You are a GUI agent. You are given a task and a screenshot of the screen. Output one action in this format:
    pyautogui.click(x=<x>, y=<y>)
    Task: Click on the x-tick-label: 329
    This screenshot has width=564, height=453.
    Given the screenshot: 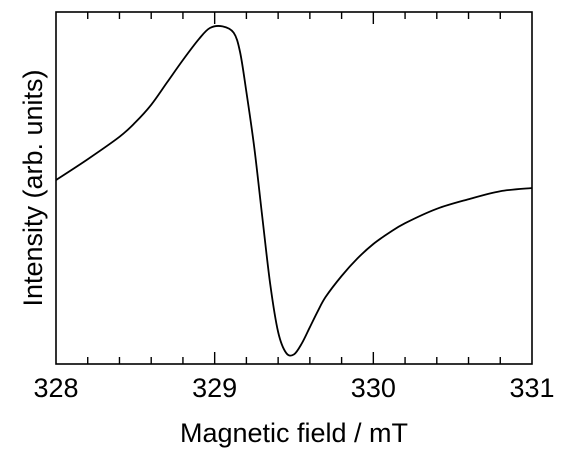 What is the action you would take?
    pyautogui.click(x=214, y=388)
    